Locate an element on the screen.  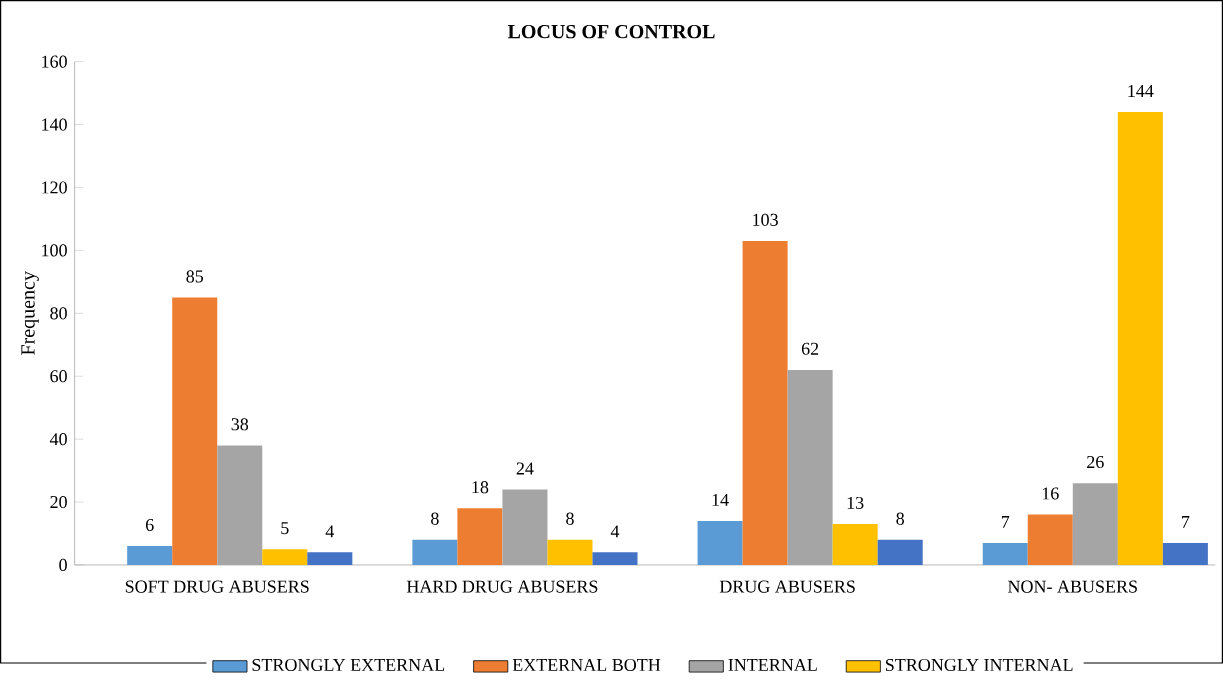
legend-label: EXTERNAL BOTH is located at coordinates (586, 665).